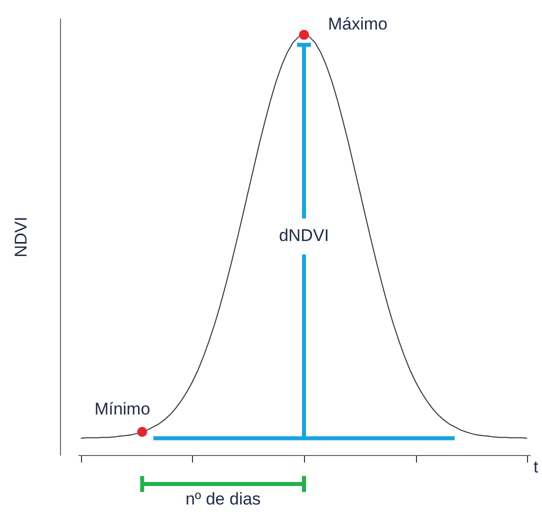 This screenshot has width=542, height=512. I want to click on y-axis-title: NDVI, so click(21, 237).